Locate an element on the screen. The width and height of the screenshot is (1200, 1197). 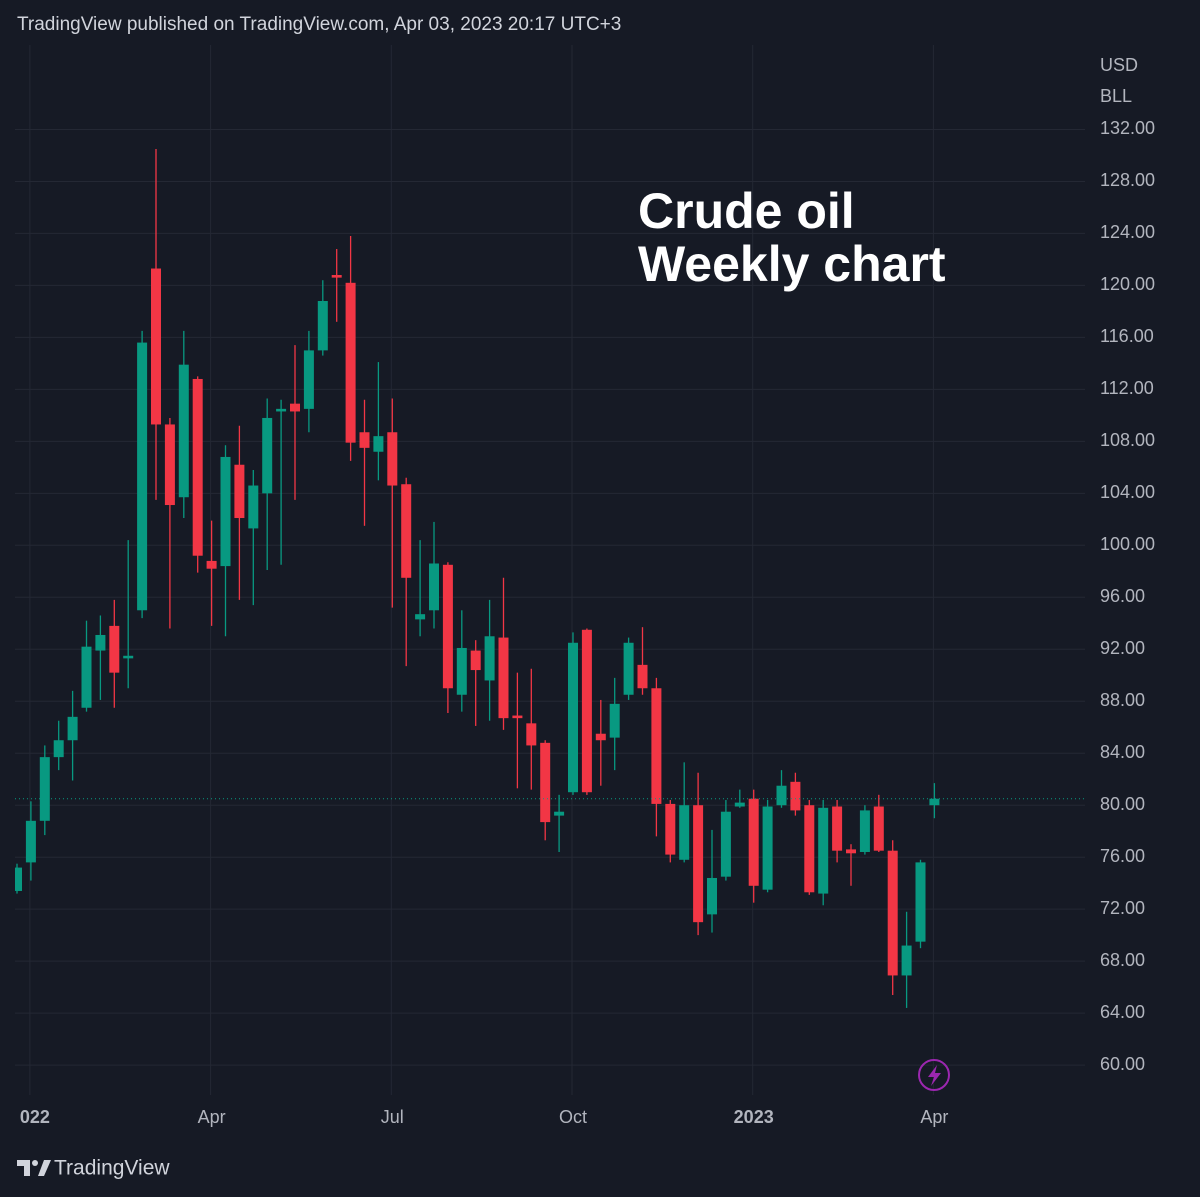
y-tick-label: 108.00 is located at coordinates (1127, 440).